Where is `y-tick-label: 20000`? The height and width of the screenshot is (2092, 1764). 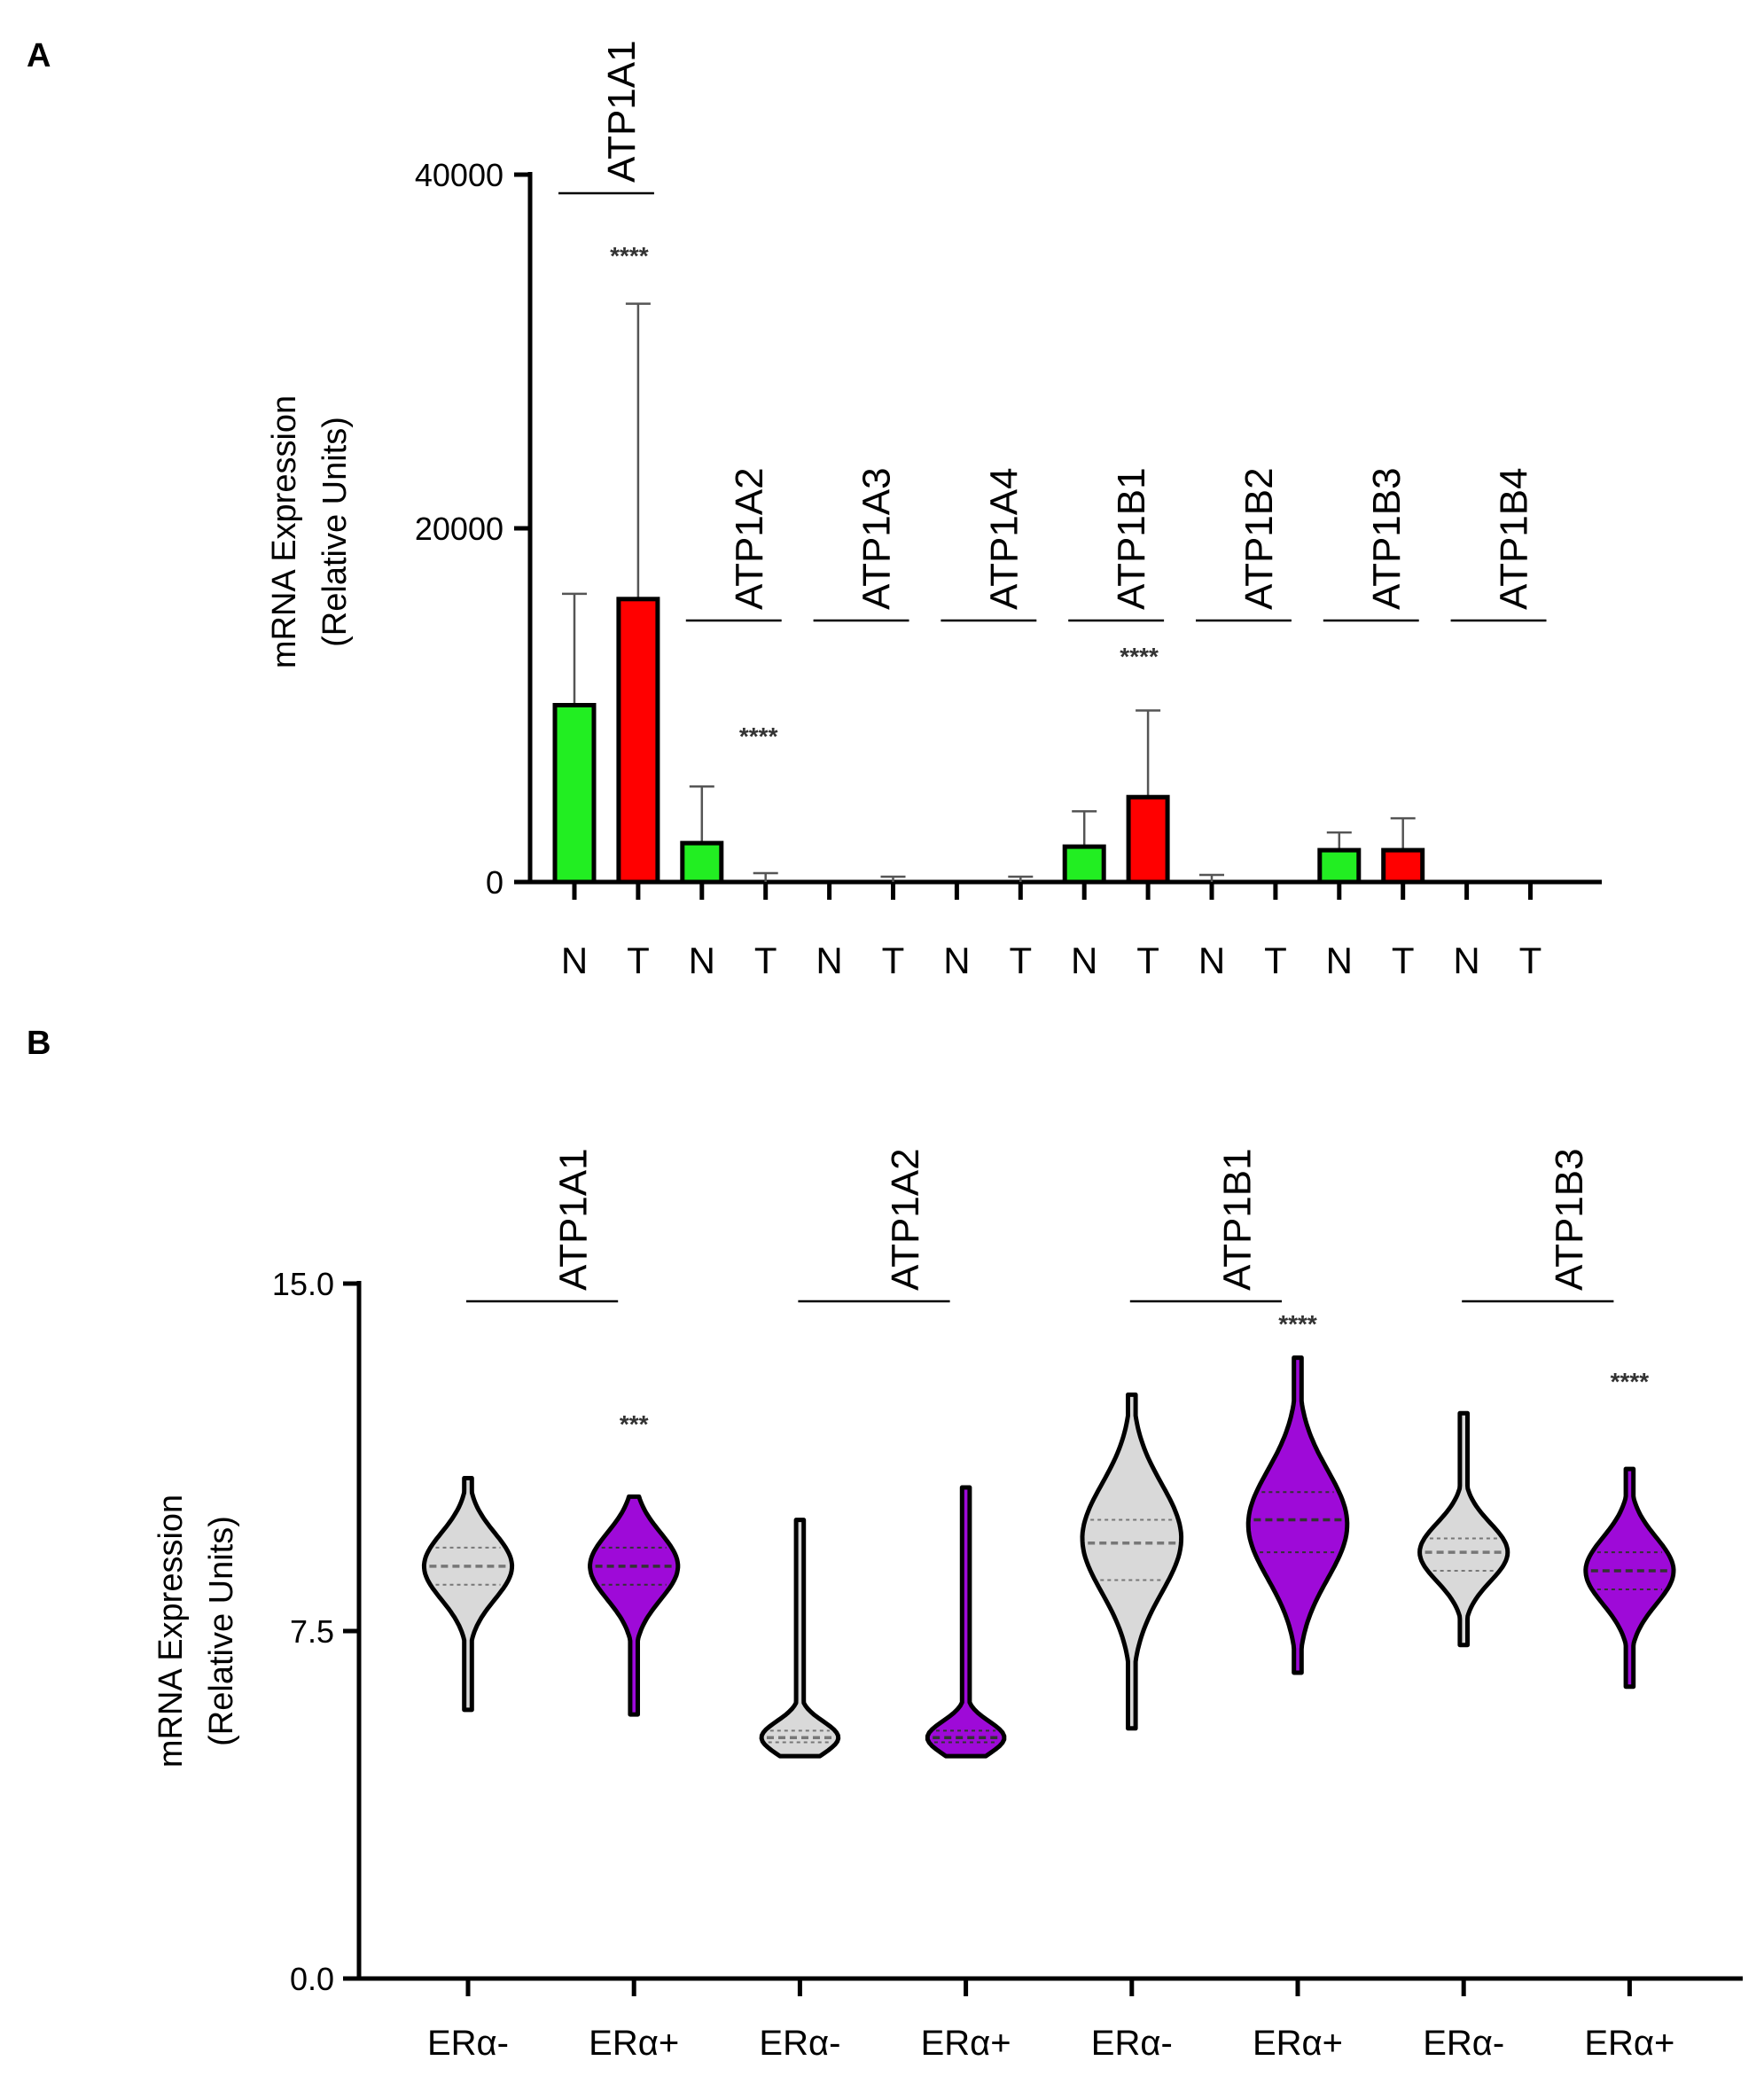
y-tick-label: 20000 is located at coordinates (459, 529).